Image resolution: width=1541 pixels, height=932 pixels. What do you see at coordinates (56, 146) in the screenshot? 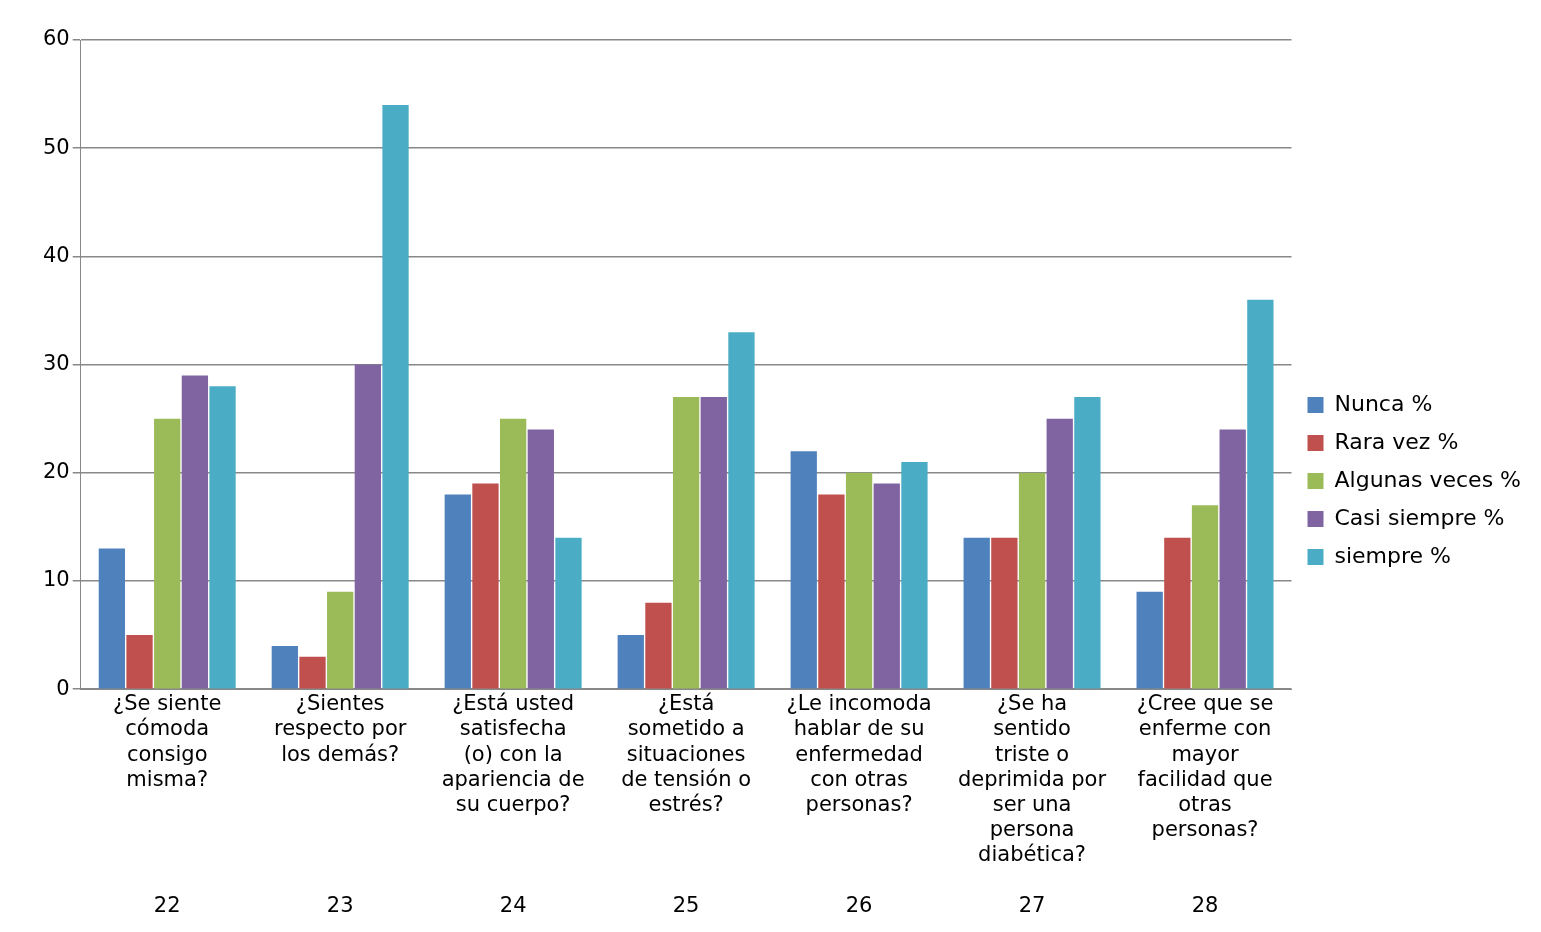
I see `y-tick-label: 50` at bounding box center [56, 146].